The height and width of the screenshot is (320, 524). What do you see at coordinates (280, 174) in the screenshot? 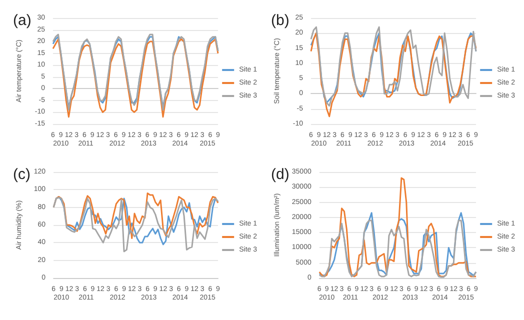
I see `chart-title: (d)` at bounding box center [280, 174].